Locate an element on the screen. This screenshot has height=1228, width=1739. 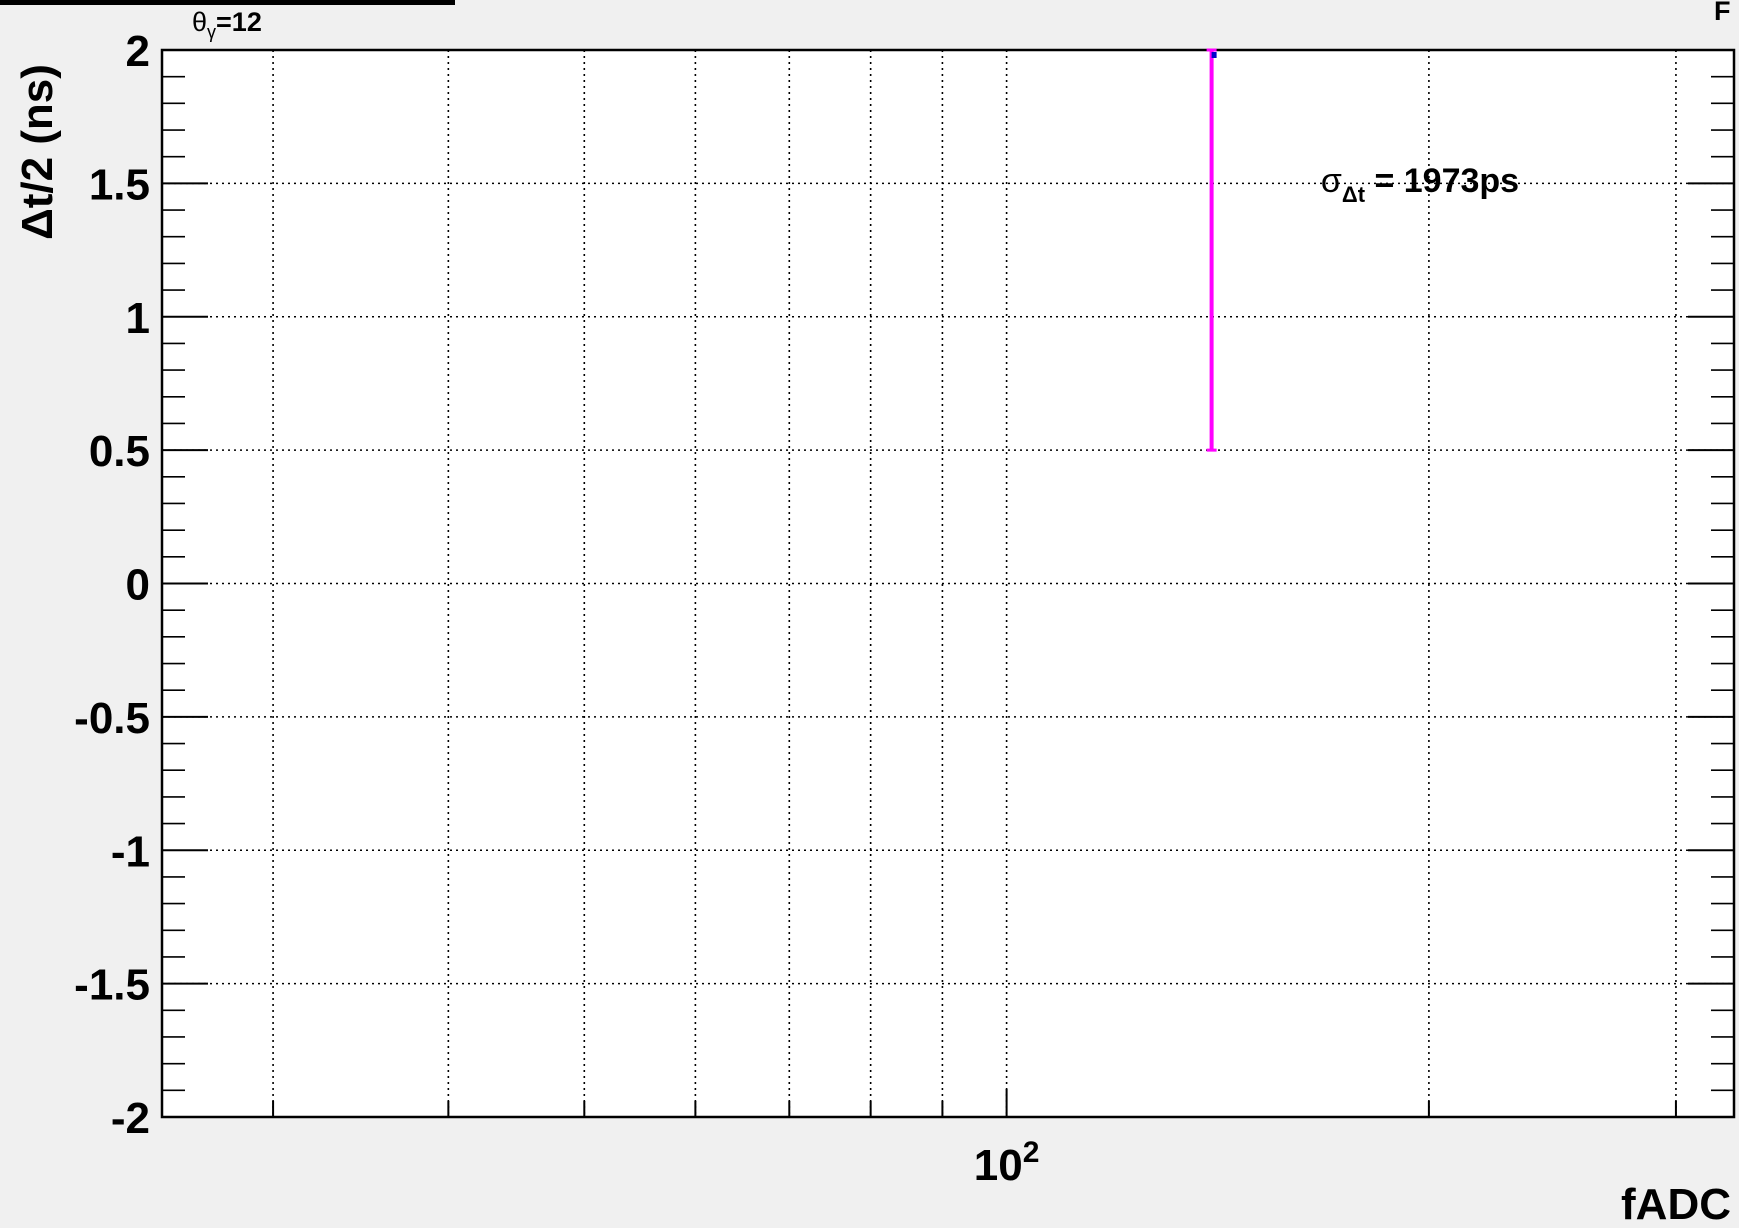
sigma-subscript: Δt is located at coordinates (1354, 194).